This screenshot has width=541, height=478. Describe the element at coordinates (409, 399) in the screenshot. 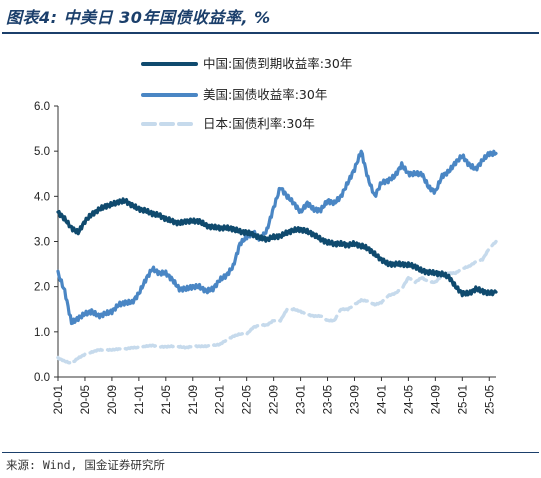

I see `x-tick-label: 24-05` at that location.